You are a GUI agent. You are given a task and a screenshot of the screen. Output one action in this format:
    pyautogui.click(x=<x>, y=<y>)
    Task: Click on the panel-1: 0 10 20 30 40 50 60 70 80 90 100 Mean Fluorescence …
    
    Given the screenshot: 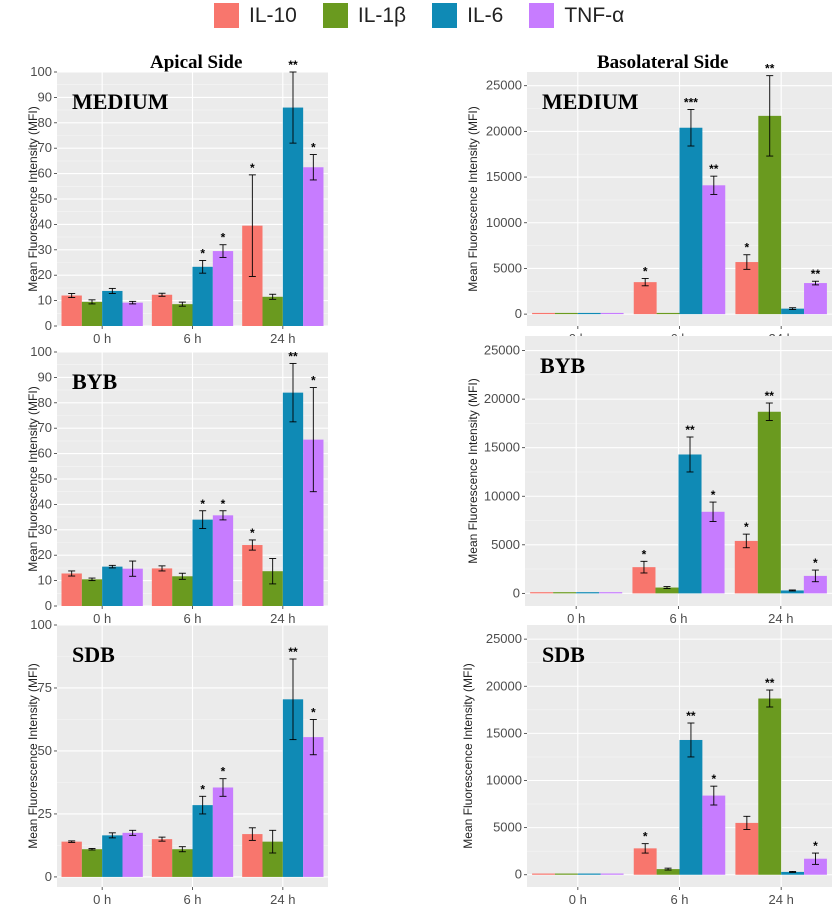 What is the action you would take?
    pyautogui.click(x=177, y=202)
    